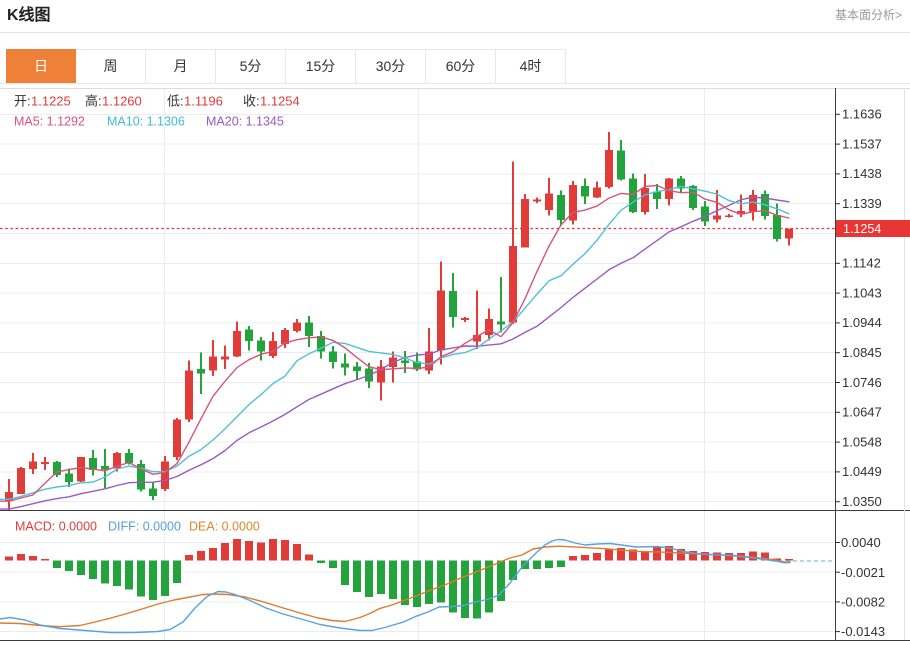 The width and height of the screenshot is (910, 645). Describe the element at coordinates (862, 322) in the screenshot. I see `svg-text: 1.0944` at that location.